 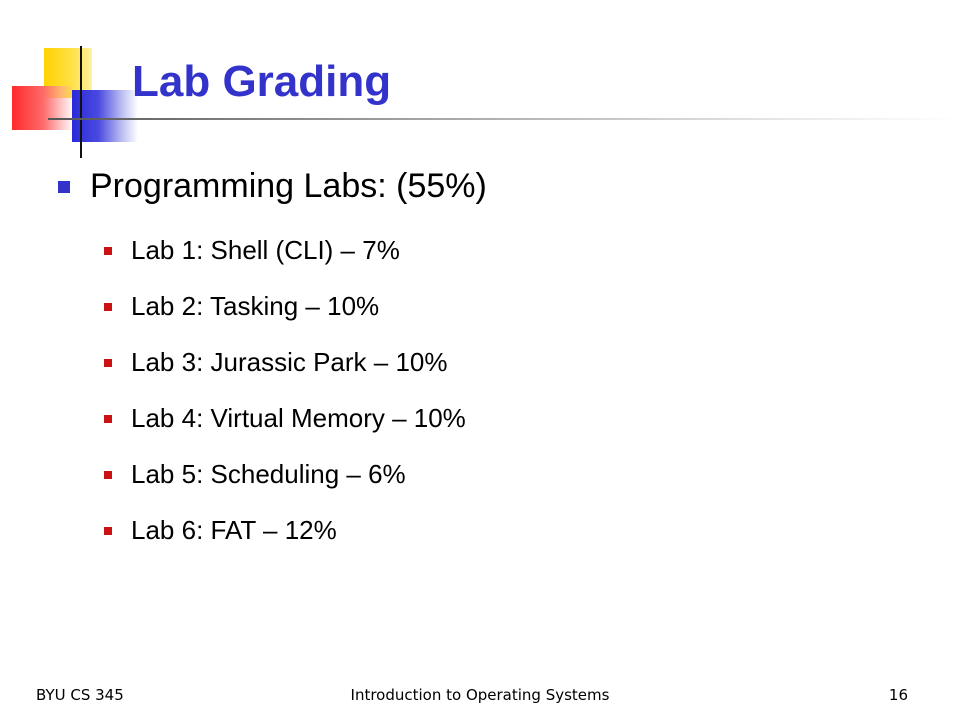 I want to click on footer-course: BYU CS 345, so click(x=80, y=695).